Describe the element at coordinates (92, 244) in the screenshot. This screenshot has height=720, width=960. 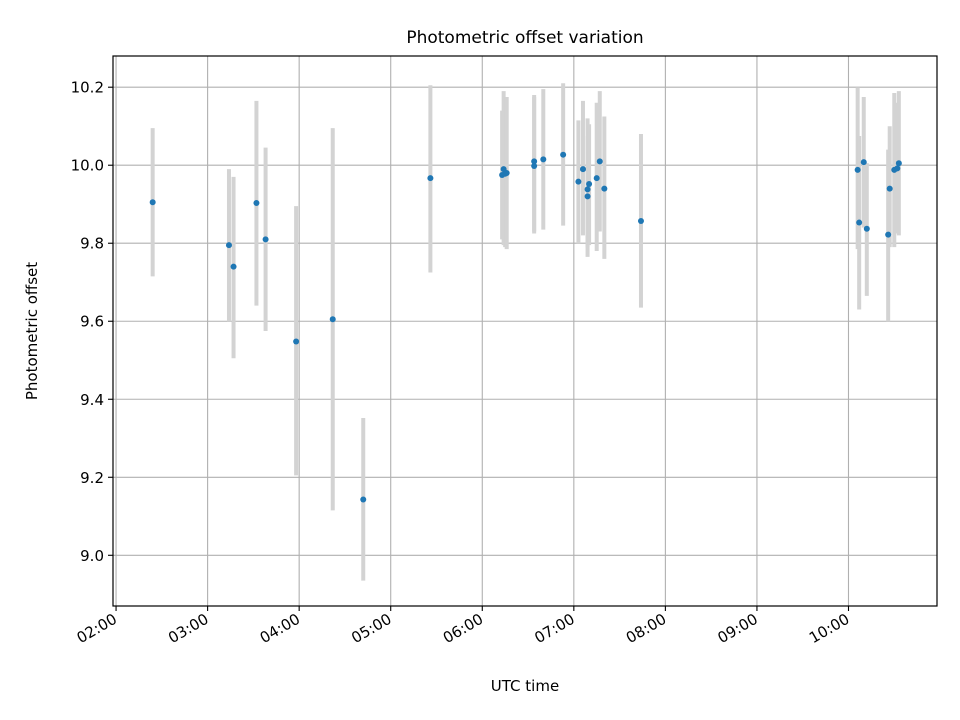
I see `y-tick-label: 9.8` at that location.